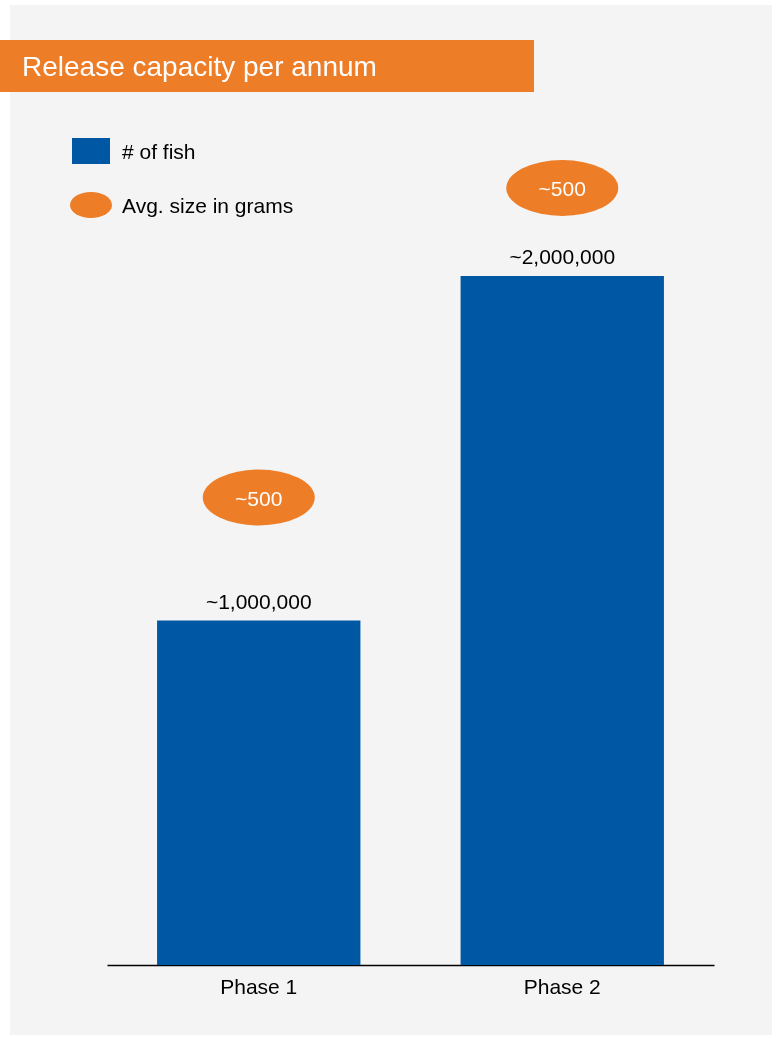  What do you see at coordinates (562, 188) in the screenshot?
I see `text: ~500` at bounding box center [562, 188].